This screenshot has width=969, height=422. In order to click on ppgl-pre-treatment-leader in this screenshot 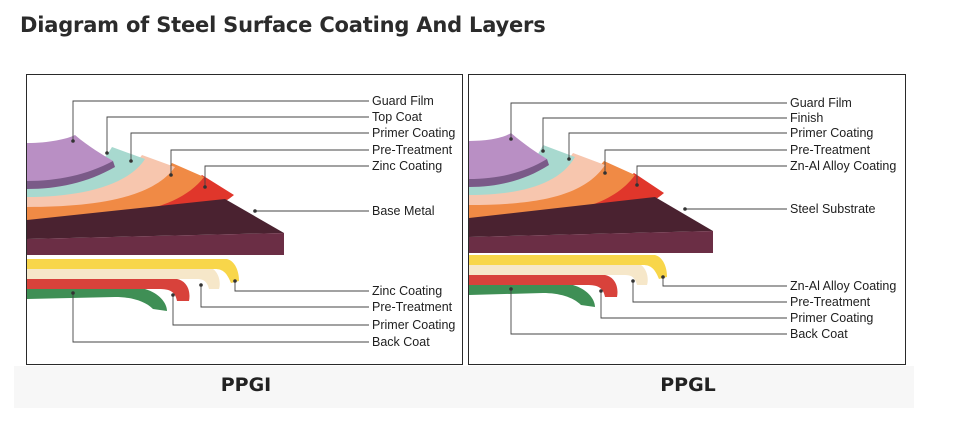, I will do `click(695, 161)`.